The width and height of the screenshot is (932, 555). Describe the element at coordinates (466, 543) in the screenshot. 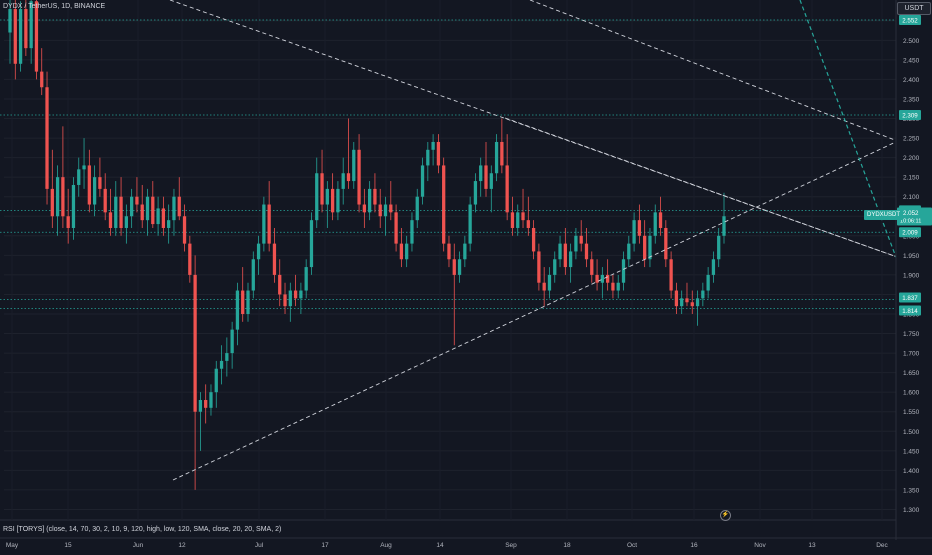

I see `time-axis: May 15 Jun 12 Jul 17 Aug 14 Sep 18 Oct 16 Nov 13 Dec` at that location.